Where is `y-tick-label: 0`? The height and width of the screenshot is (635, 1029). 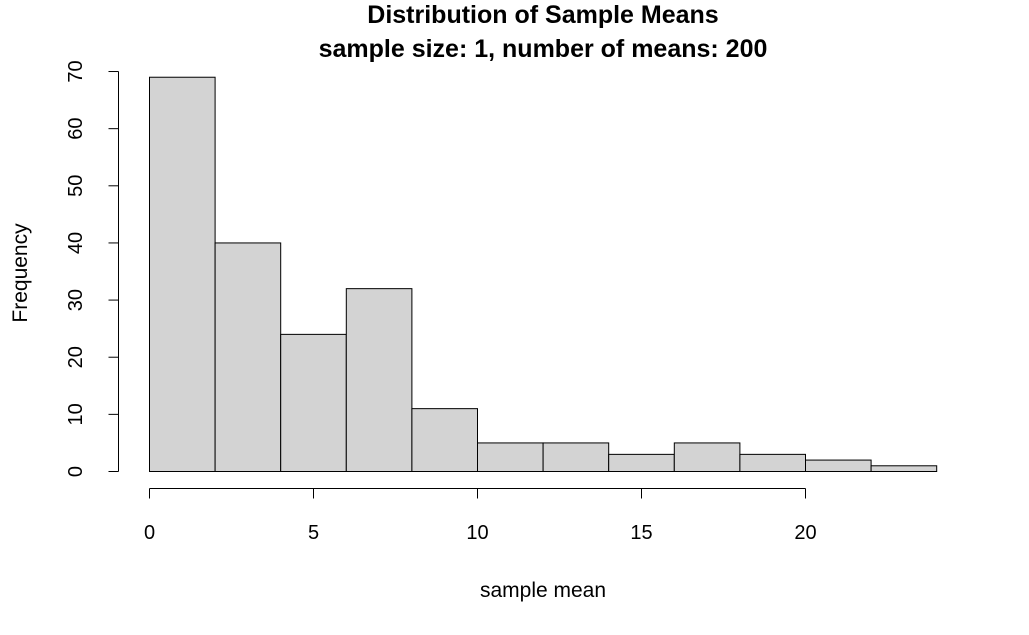 y-tick-label: 0 is located at coordinates (76, 471).